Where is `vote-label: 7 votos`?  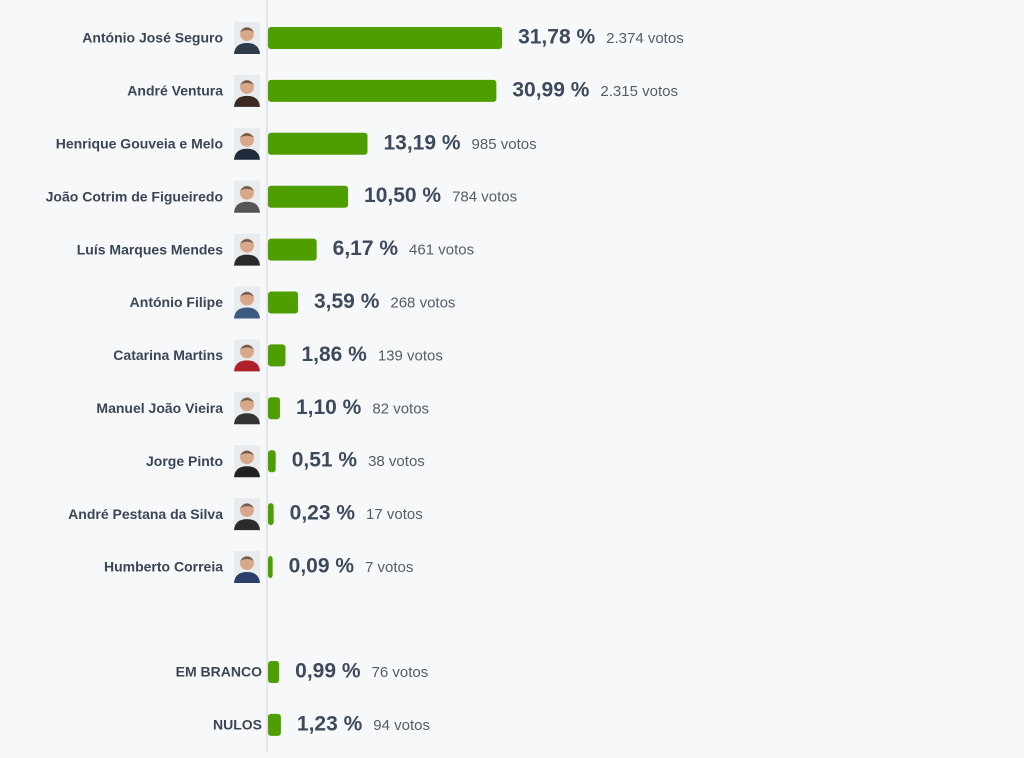 vote-label: 7 votos is located at coordinates (389, 567).